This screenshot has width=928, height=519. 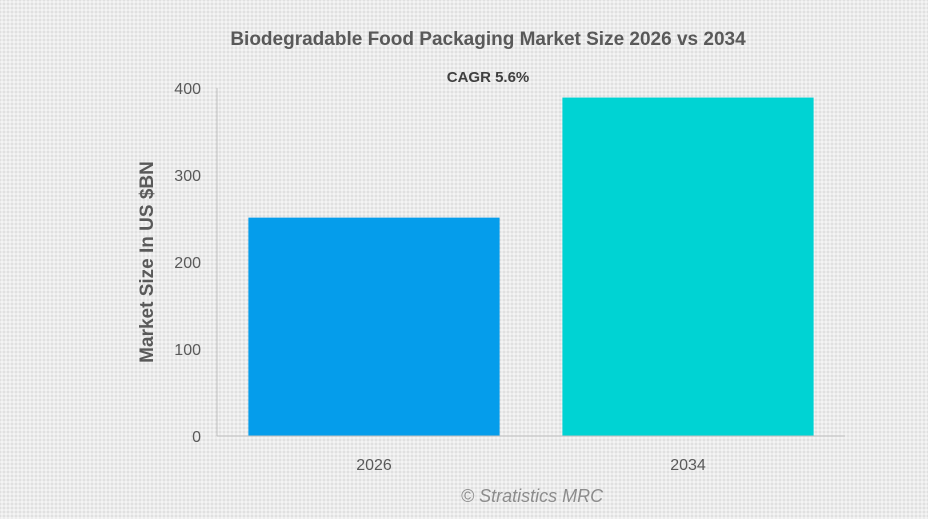 What do you see at coordinates (374, 465) in the screenshot?
I see `x-tick-label: 2026` at bounding box center [374, 465].